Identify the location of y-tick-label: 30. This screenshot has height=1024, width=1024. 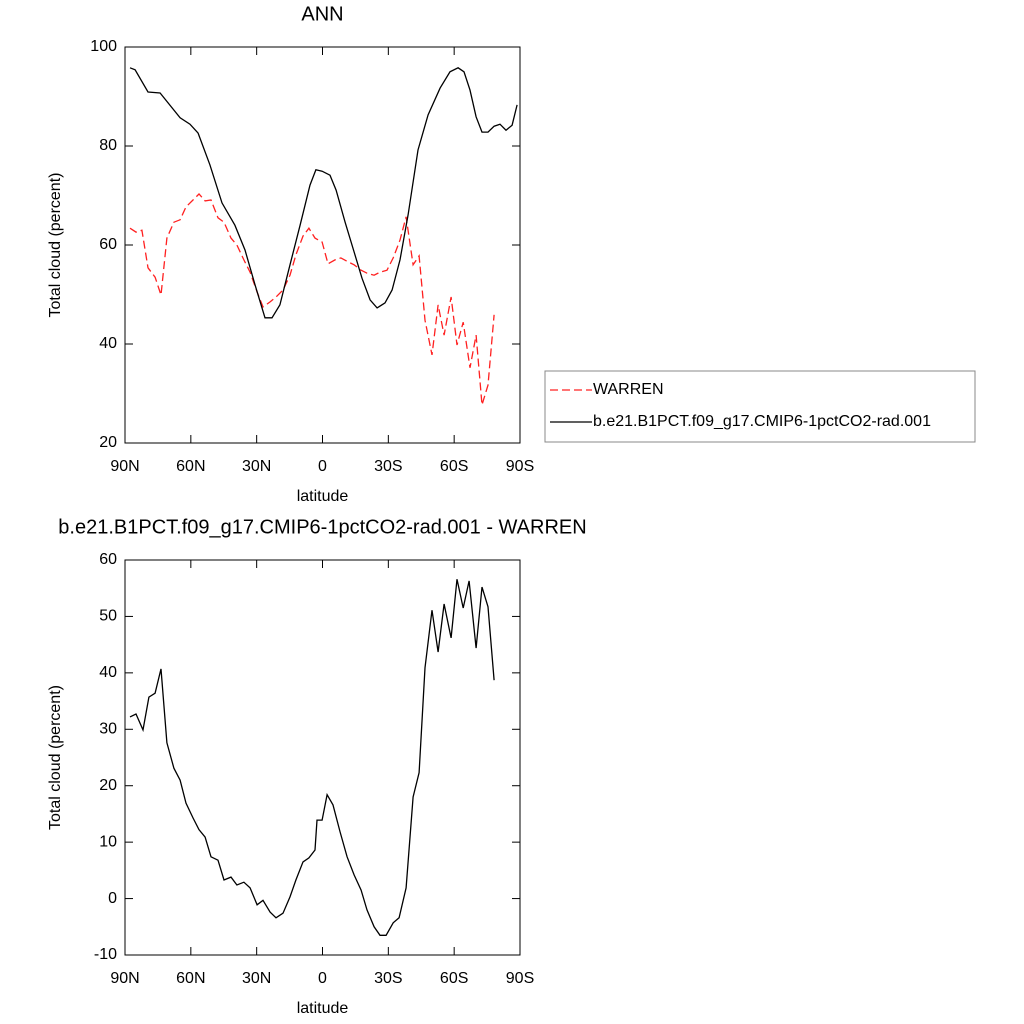
(108, 729).